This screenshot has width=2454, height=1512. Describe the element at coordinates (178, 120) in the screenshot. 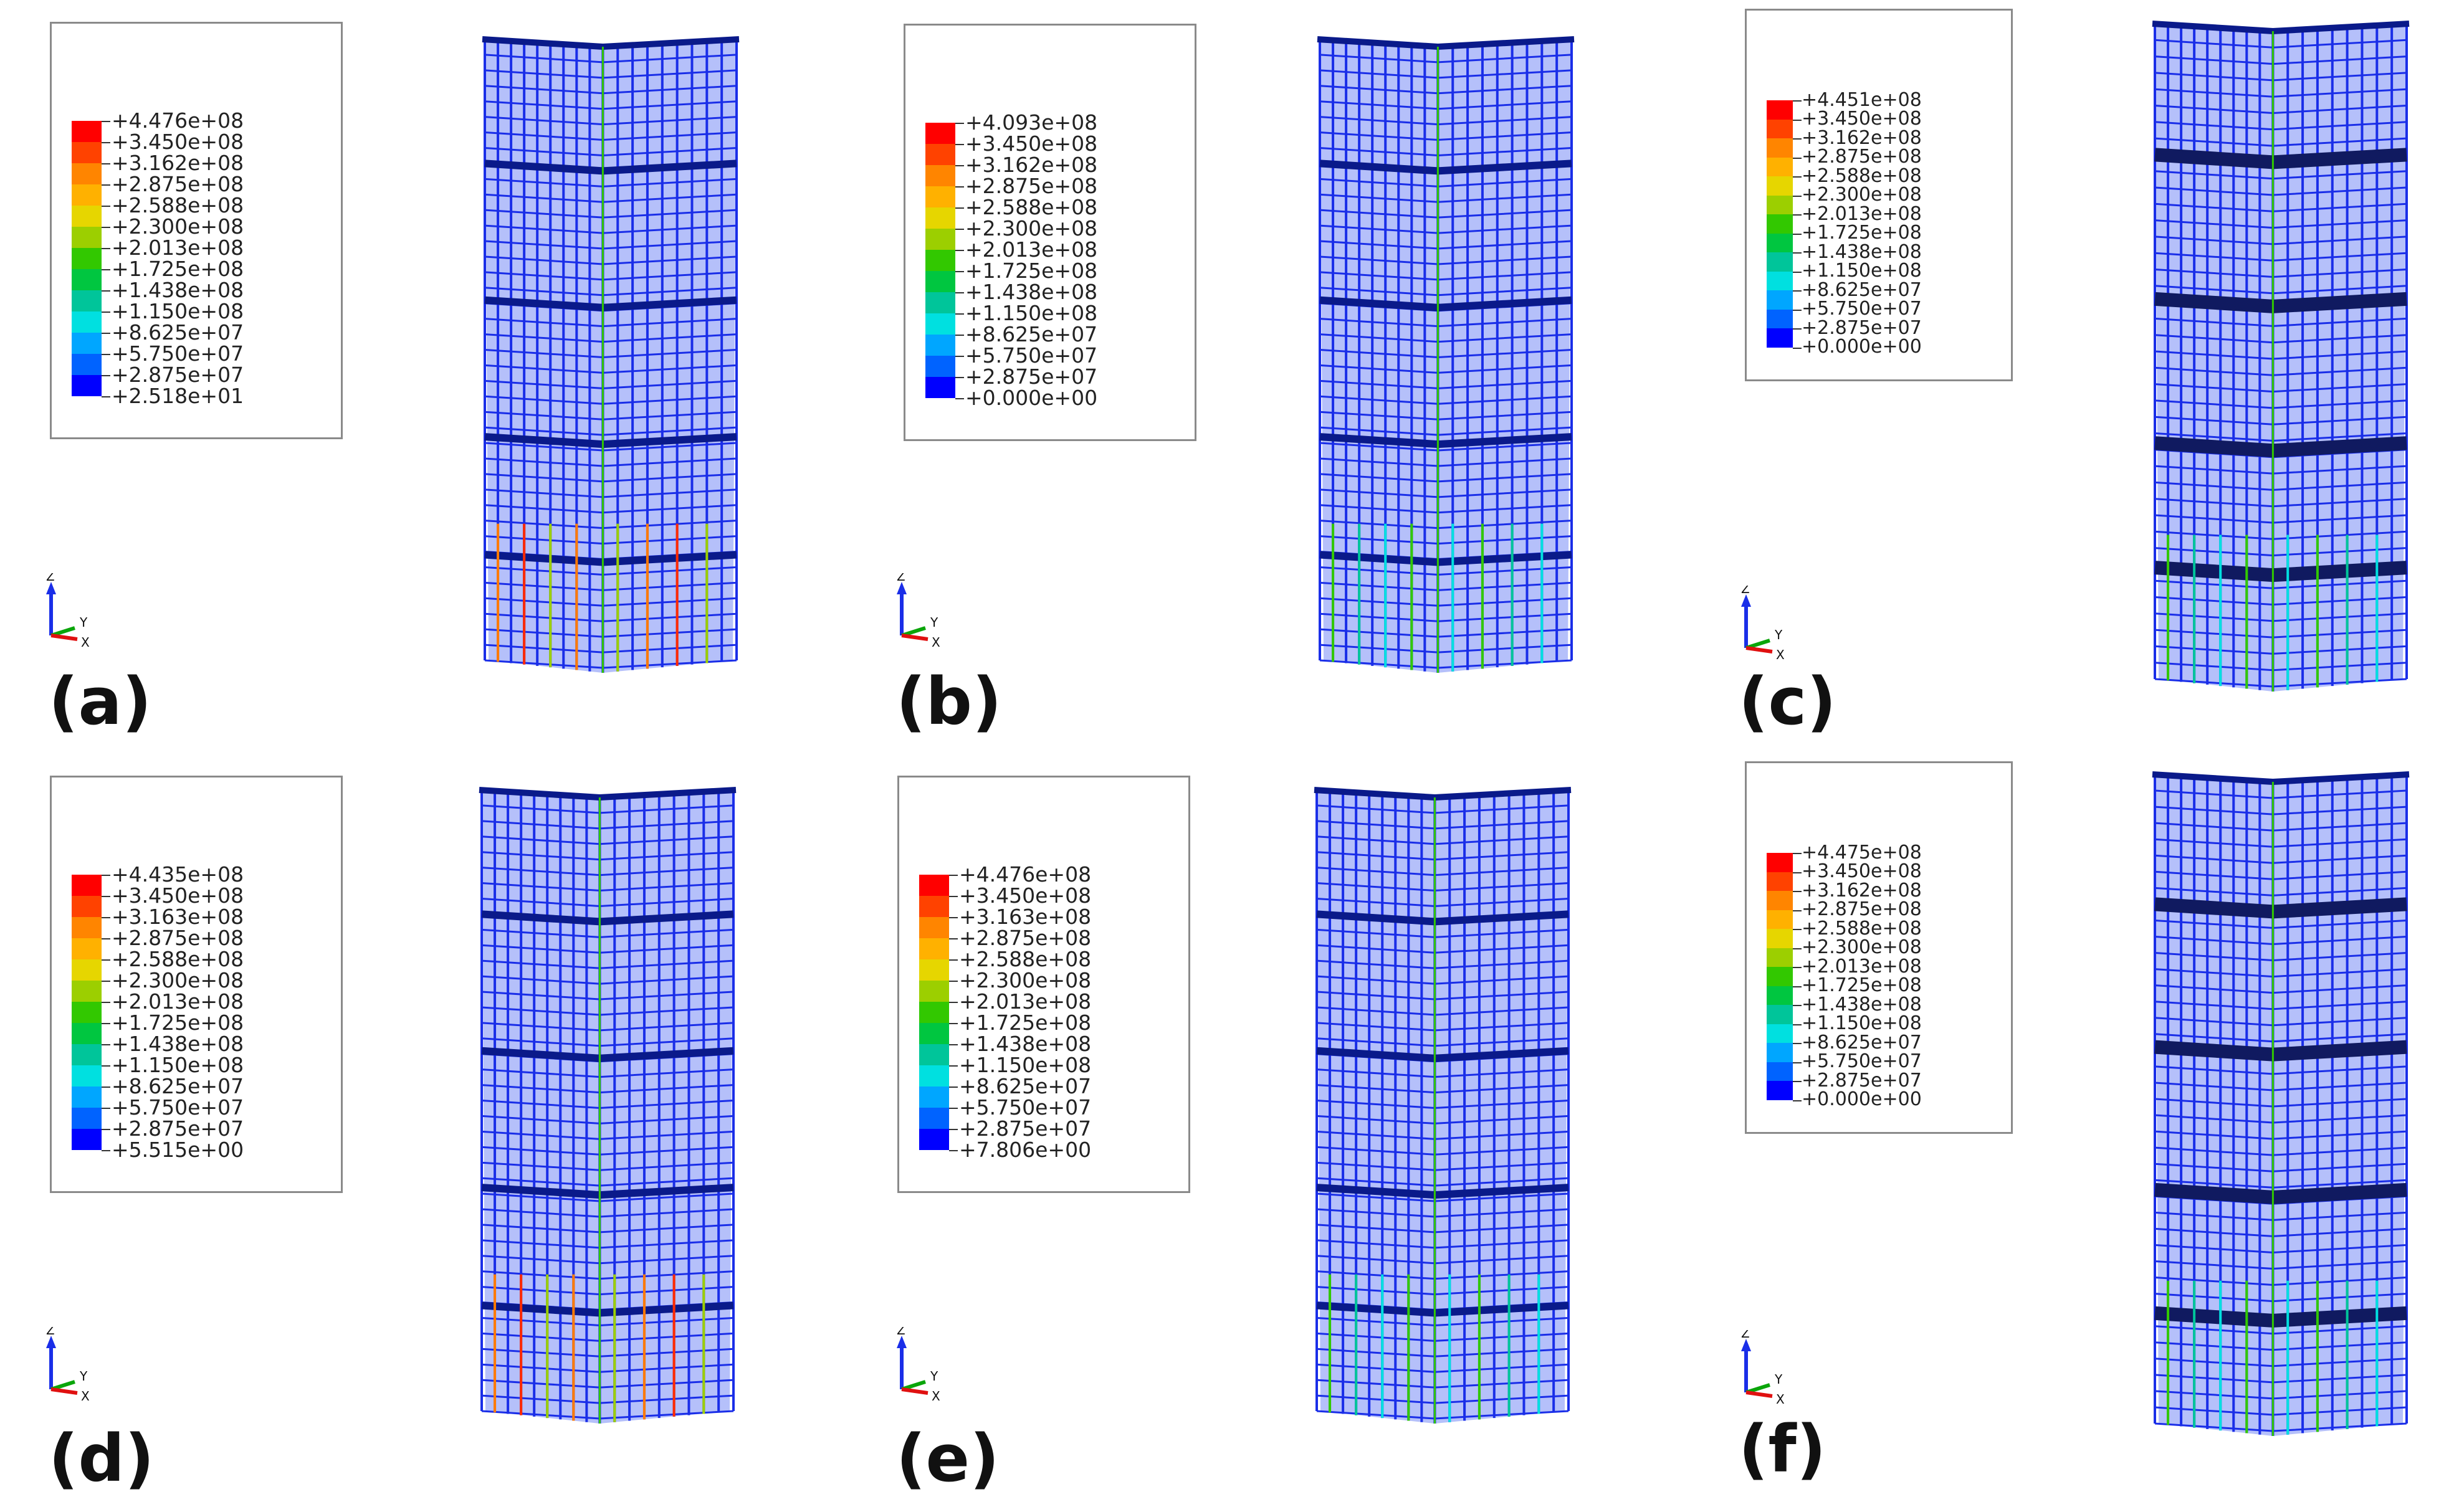

I see `legend-value: +4.476e+08` at that location.